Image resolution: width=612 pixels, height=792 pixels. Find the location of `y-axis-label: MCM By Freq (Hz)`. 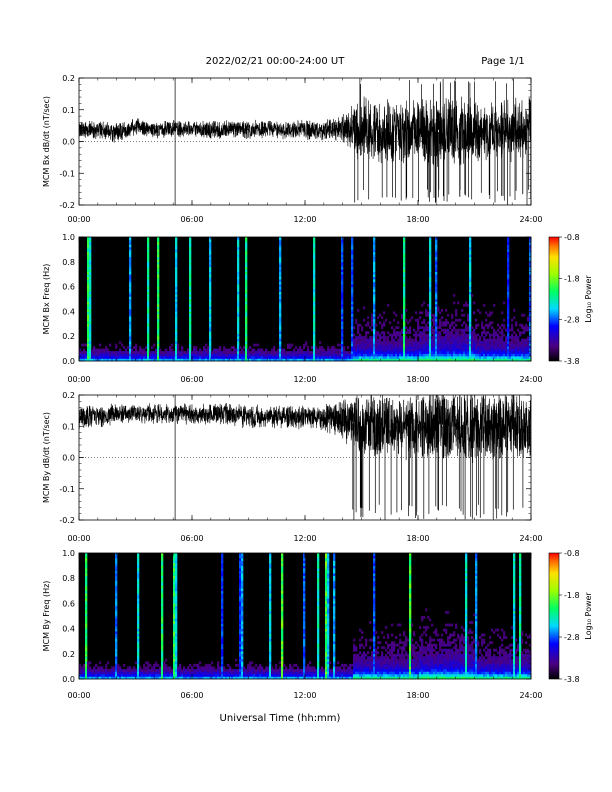

y-axis-label: MCM By Freq (Hz) is located at coordinates (46, 616).